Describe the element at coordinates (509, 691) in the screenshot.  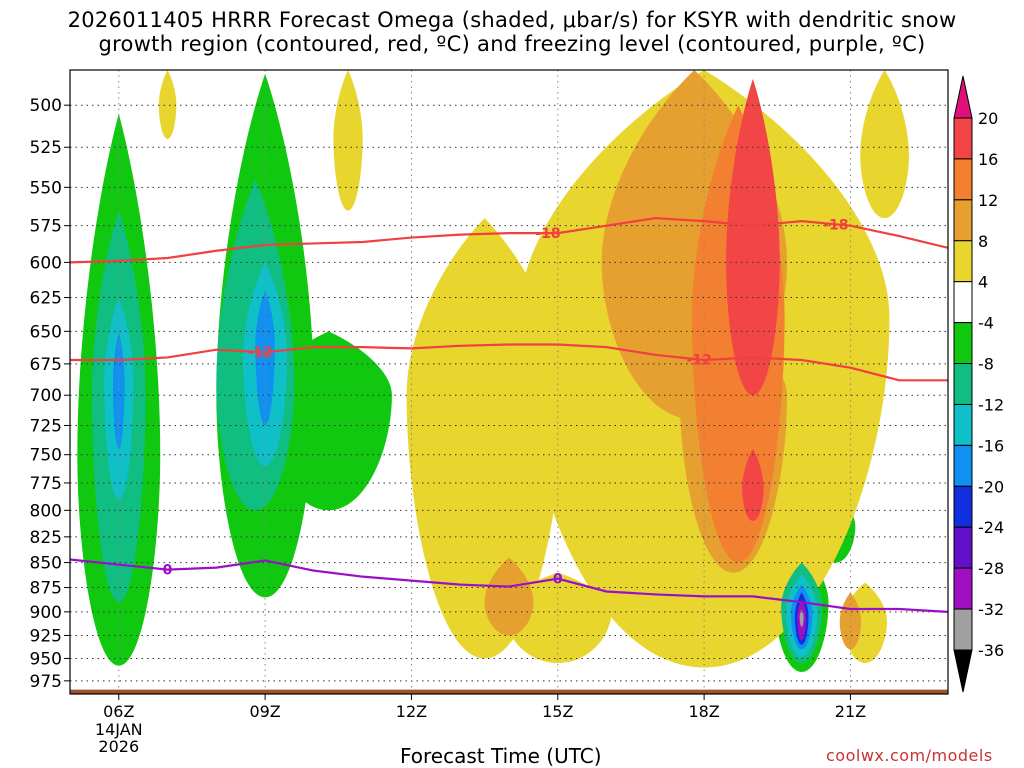
I see `ground-surface` at that location.